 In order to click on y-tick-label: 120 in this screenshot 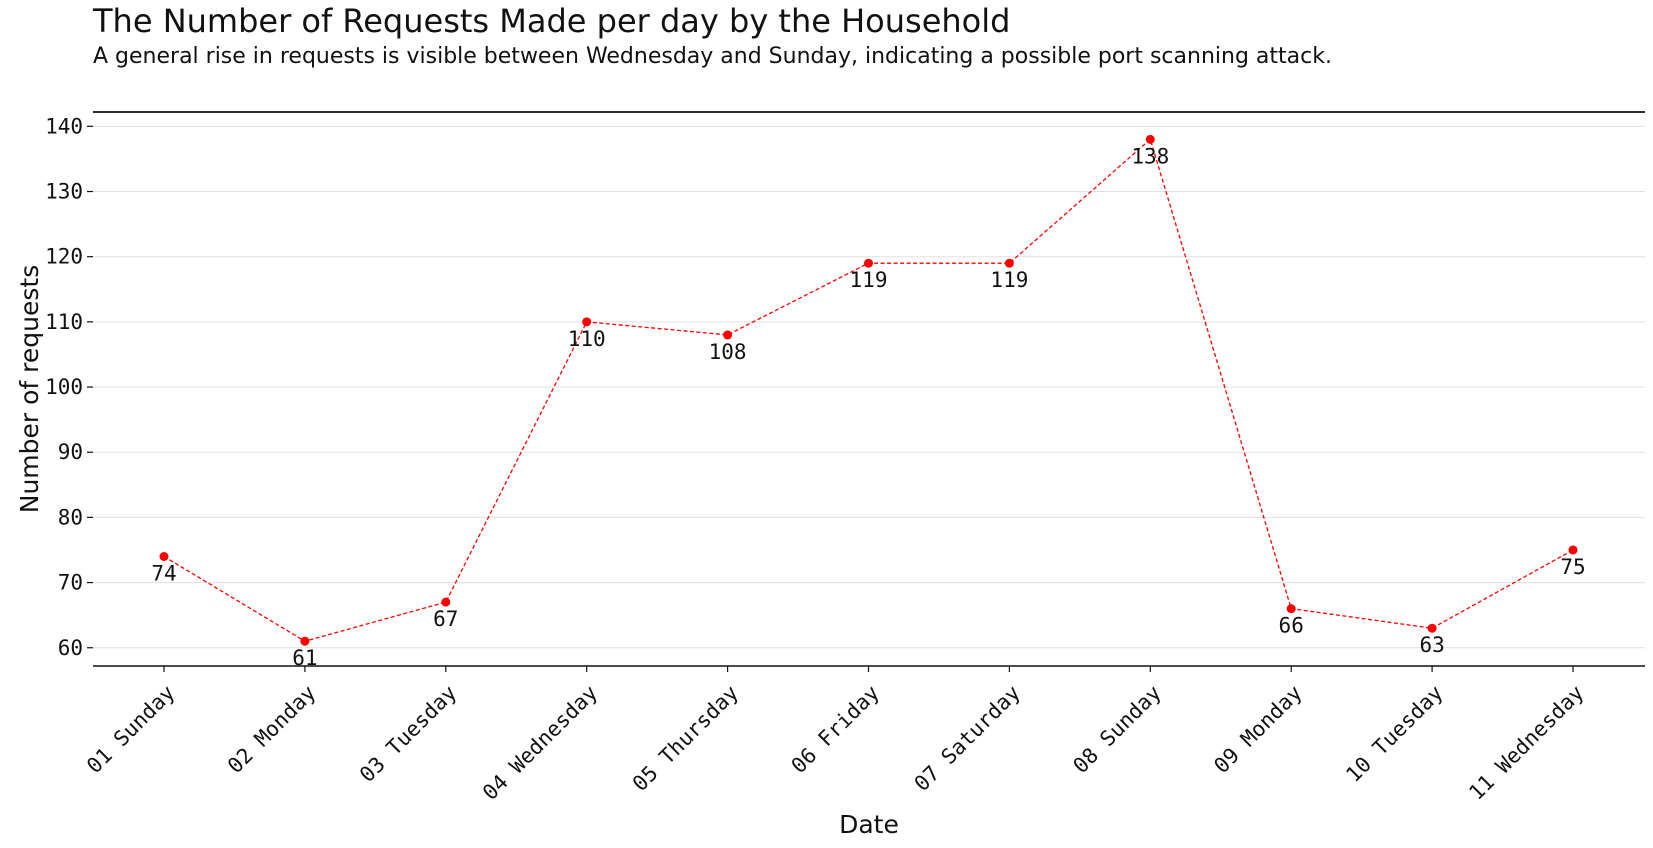, I will do `click(64, 257)`.